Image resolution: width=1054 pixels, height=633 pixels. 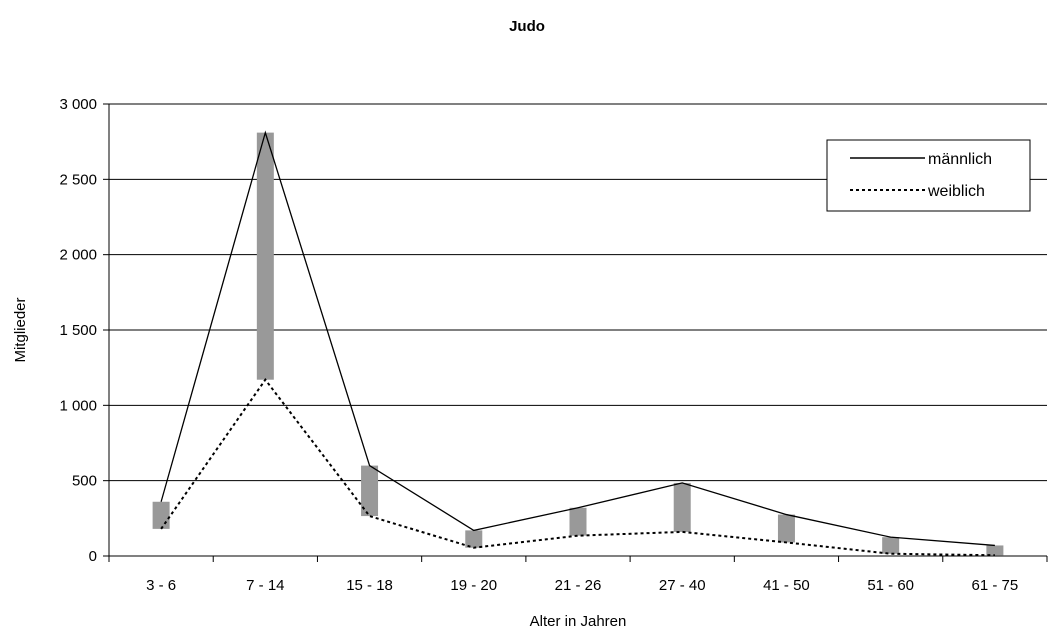 I want to click on x-tick-label: 51 - 60, so click(x=890, y=585).